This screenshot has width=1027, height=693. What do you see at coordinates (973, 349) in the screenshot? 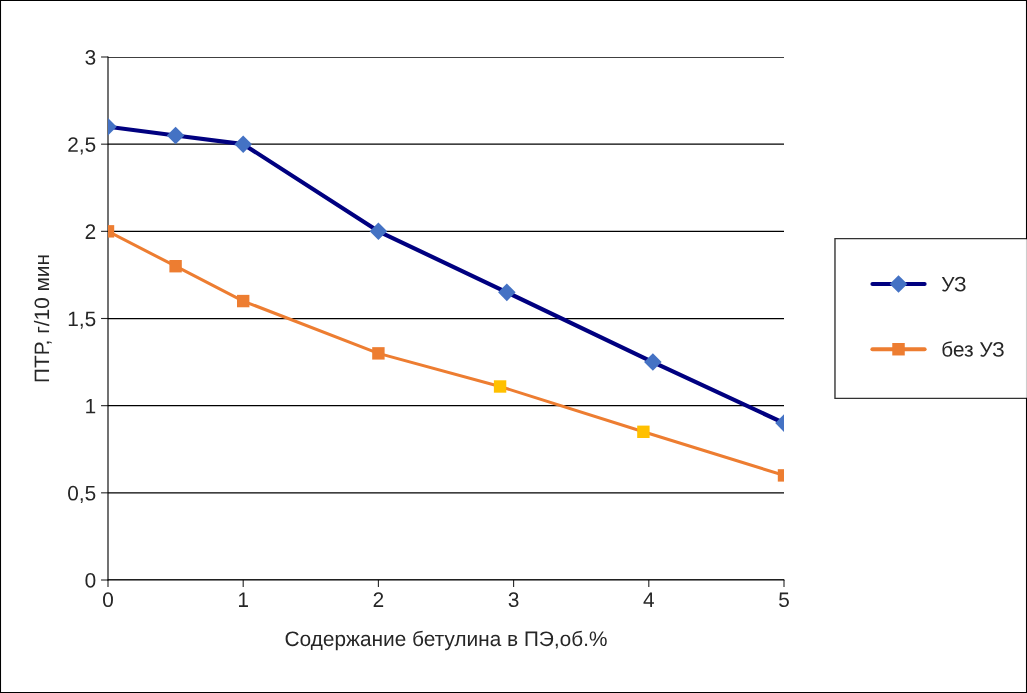
I see `legend-label: без УЗ` at bounding box center [973, 349].